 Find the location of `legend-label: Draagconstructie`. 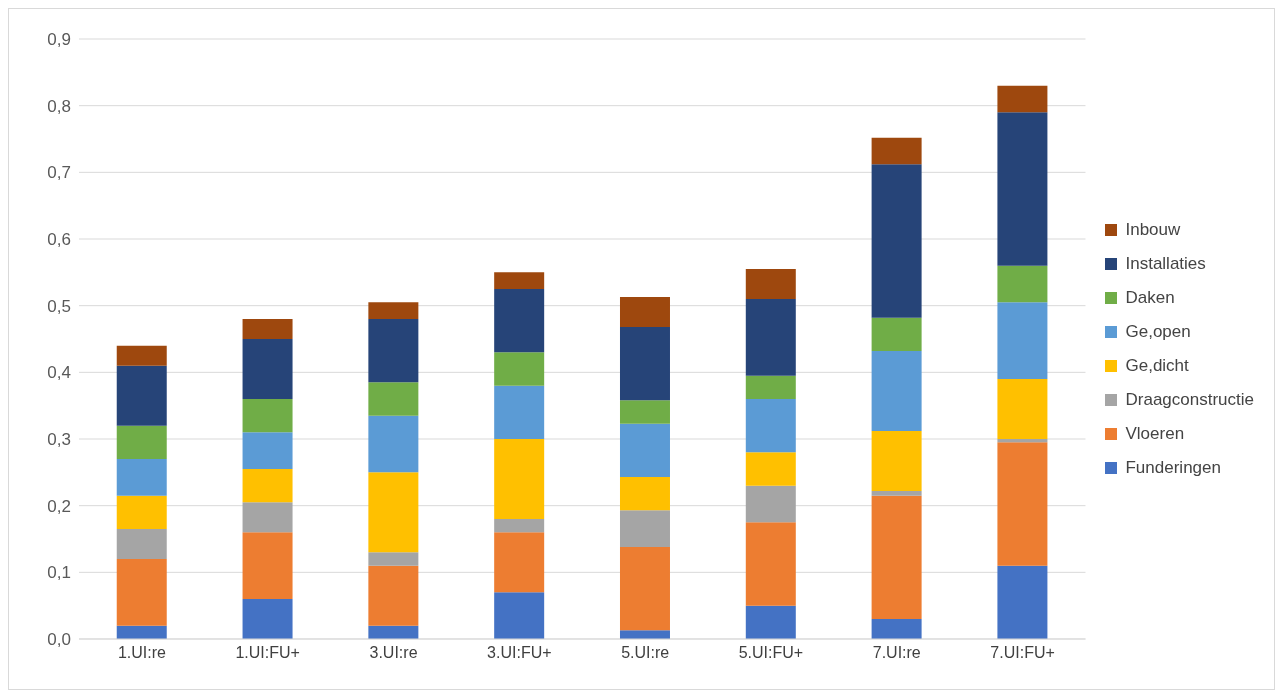

legend-label: Draagconstructie is located at coordinates (1189, 400).